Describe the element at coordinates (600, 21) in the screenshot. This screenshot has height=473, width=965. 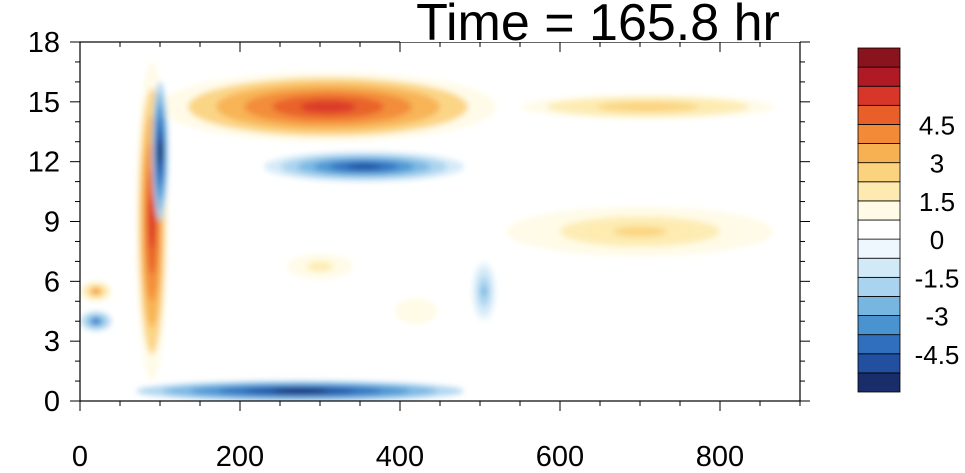
I see `title-backing` at that location.